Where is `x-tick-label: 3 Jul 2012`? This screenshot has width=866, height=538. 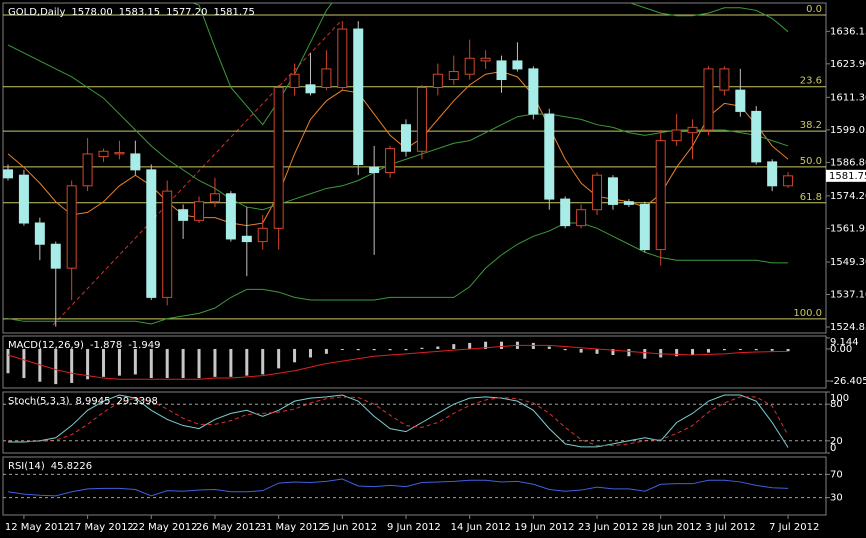 x-tick-label: 3 Jul 2012 is located at coordinates (730, 527).